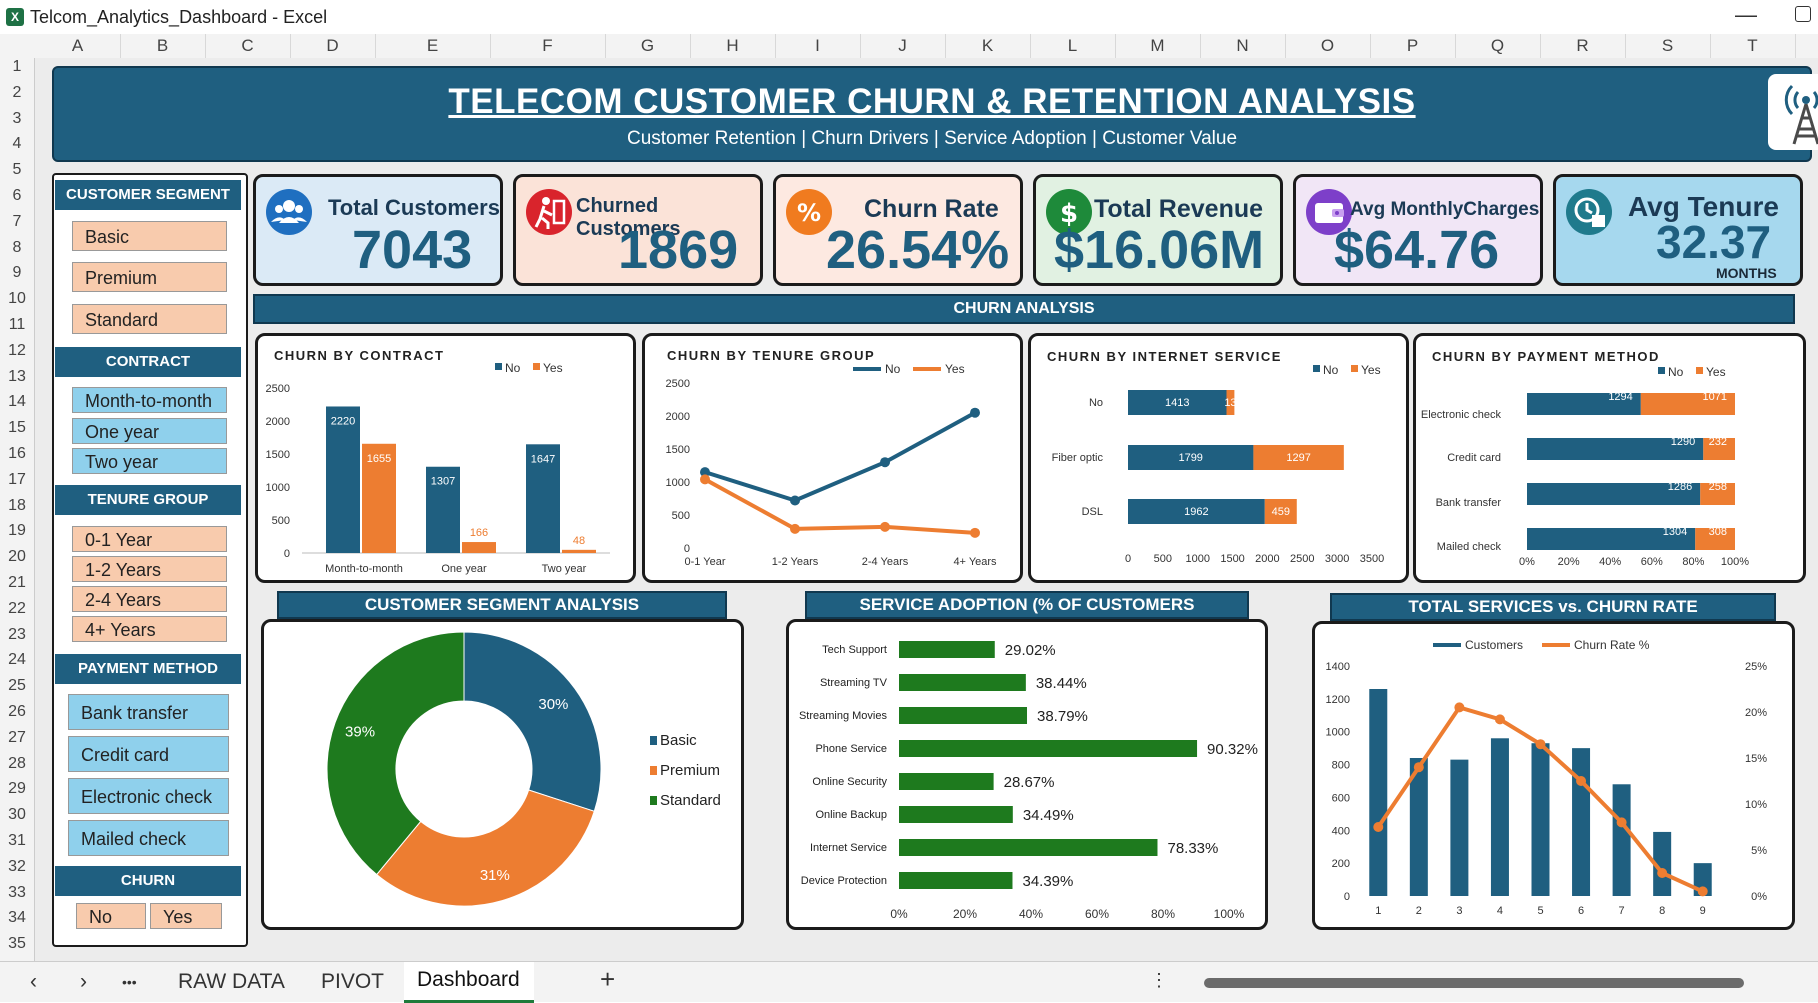 The width and height of the screenshot is (1818, 1003). Describe the element at coordinates (17, 634) in the screenshot. I see `row-header-cell: 23` at that location.